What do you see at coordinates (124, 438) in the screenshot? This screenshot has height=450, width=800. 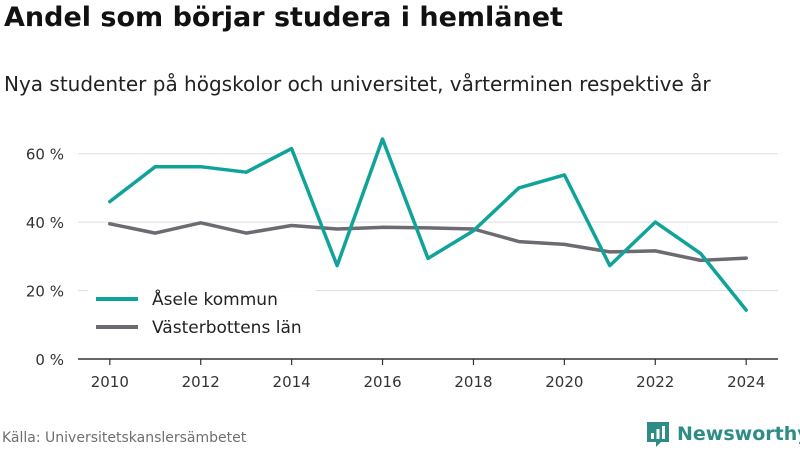 I see `source-note: Källa: Universitetskanslersämbetet` at bounding box center [124, 438].